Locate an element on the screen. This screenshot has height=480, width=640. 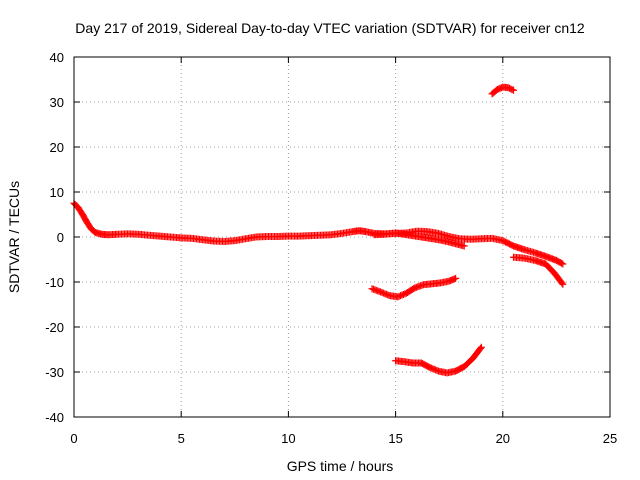
y-tick-label: -20 is located at coordinates (54, 327).